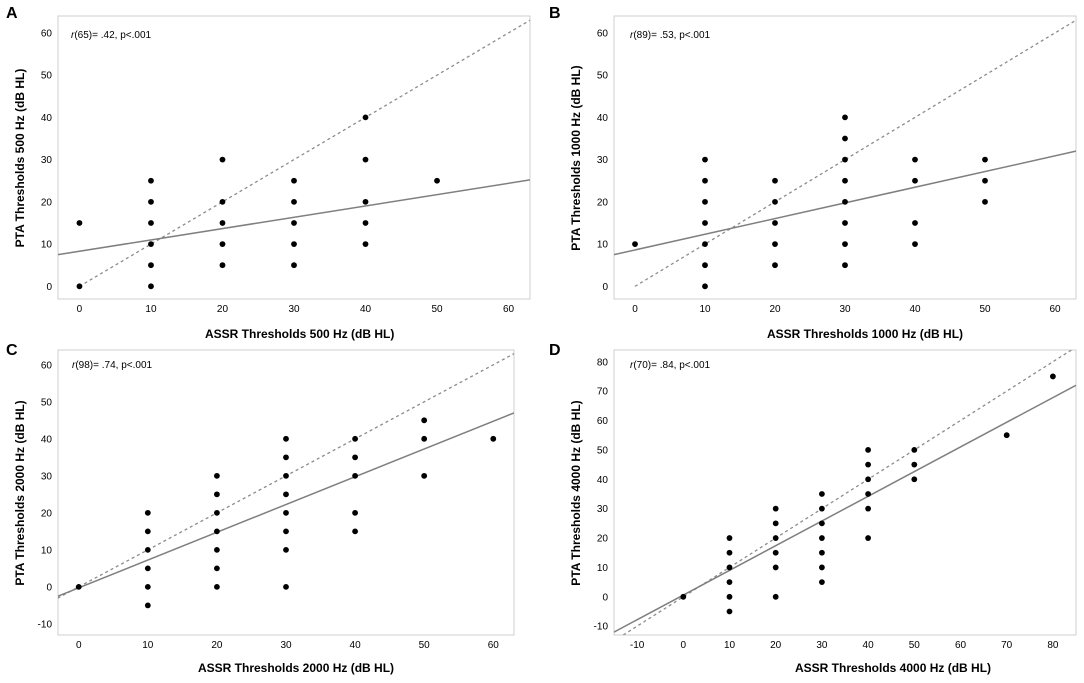  I want to click on data-points, so click(868, 494).